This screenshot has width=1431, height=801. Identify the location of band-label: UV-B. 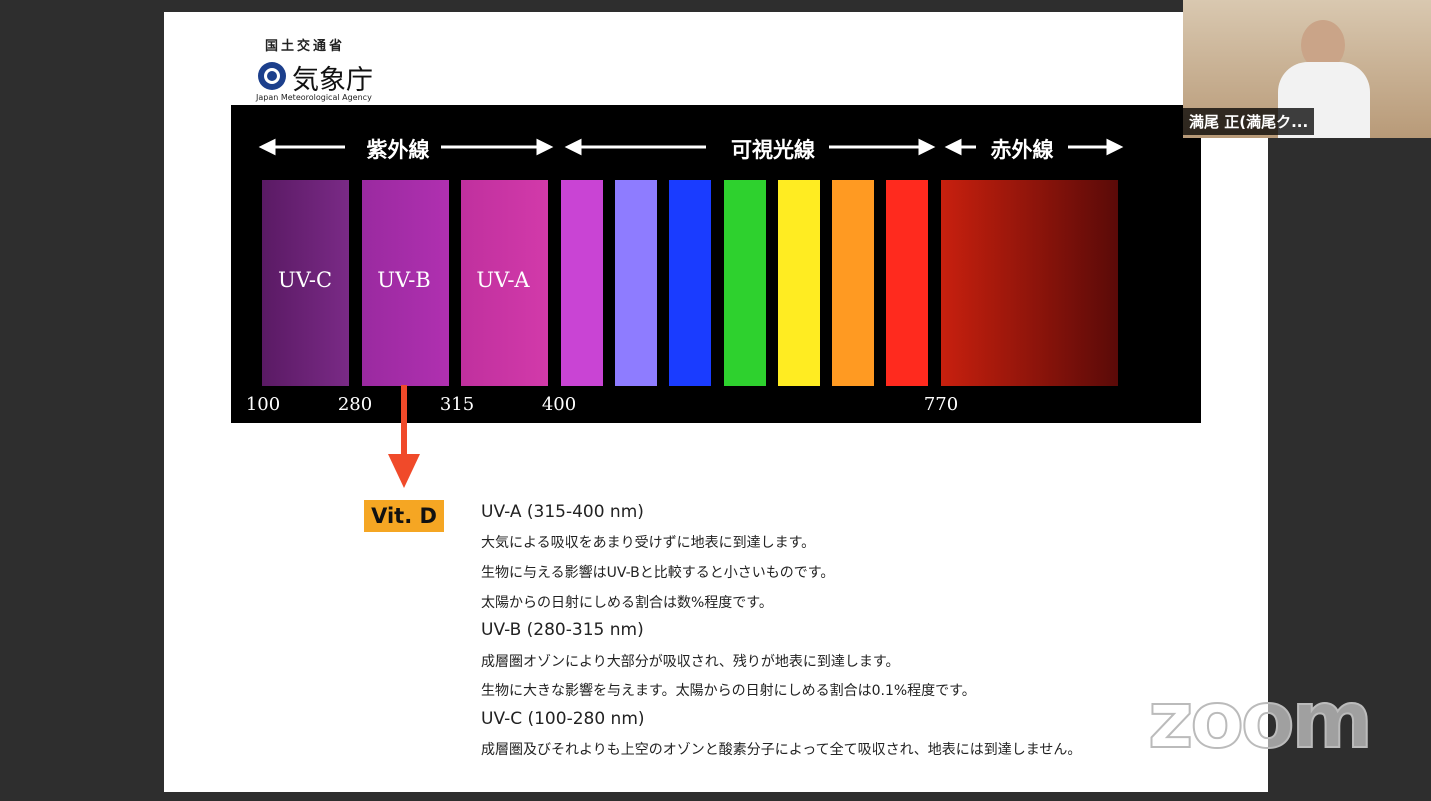
(404, 280).